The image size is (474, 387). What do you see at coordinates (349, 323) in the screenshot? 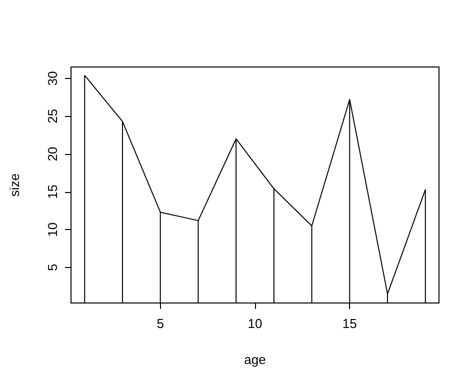
I see `x-tick-label: 15` at bounding box center [349, 323].